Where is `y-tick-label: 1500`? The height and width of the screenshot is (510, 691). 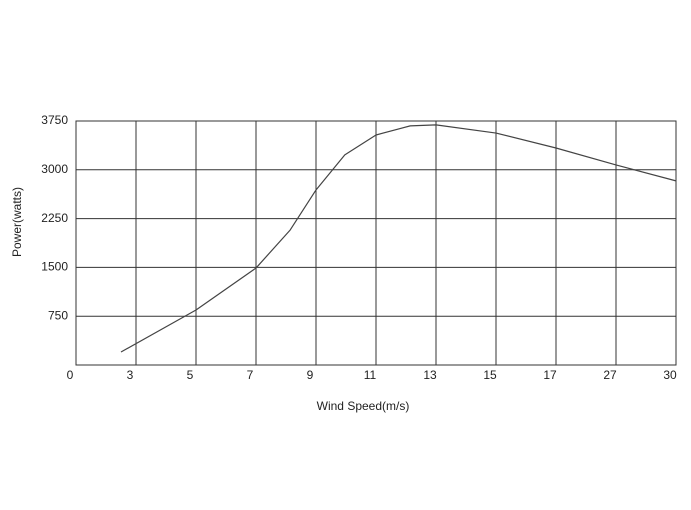 y-tick-label: 1500 is located at coordinates (54, 267).